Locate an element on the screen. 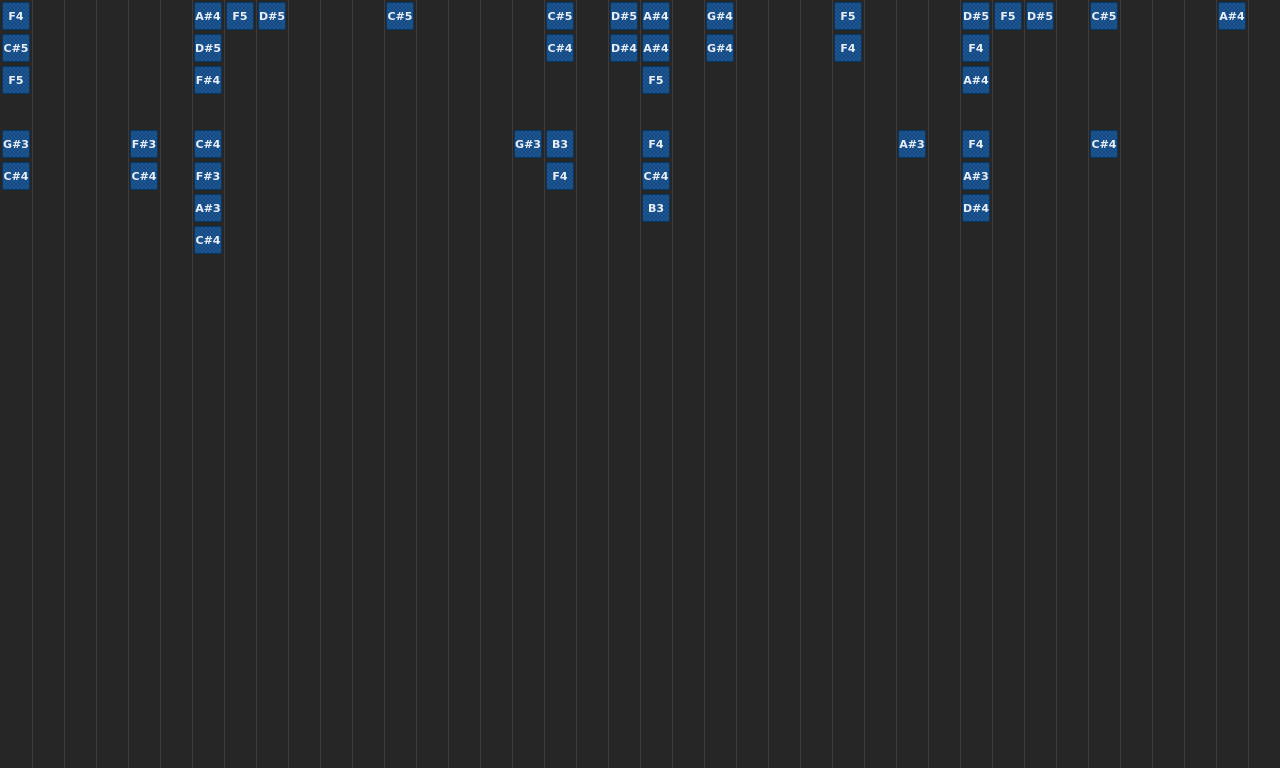  note-cell: F#4 is located at coordinates (208, 80).